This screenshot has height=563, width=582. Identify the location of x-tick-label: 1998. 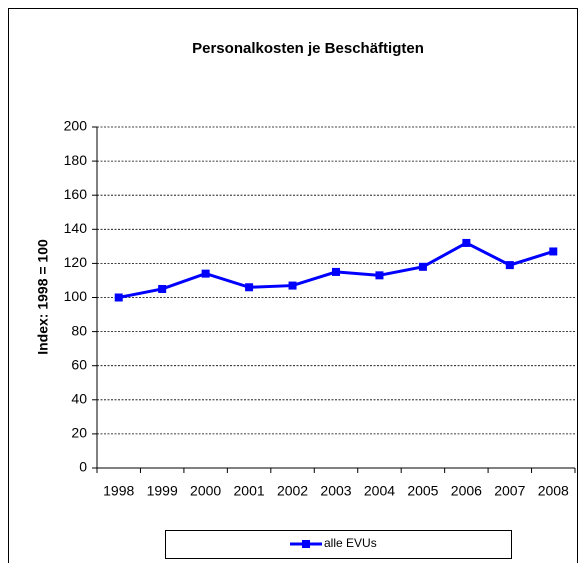
(118, 491).